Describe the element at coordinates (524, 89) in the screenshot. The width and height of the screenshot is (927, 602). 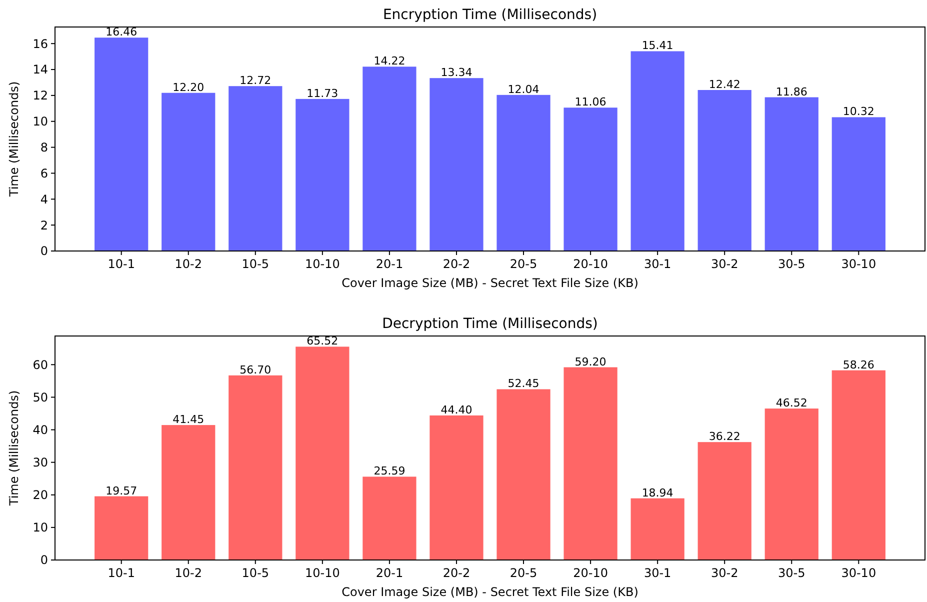
I see `data-label: 12.04` at that location.